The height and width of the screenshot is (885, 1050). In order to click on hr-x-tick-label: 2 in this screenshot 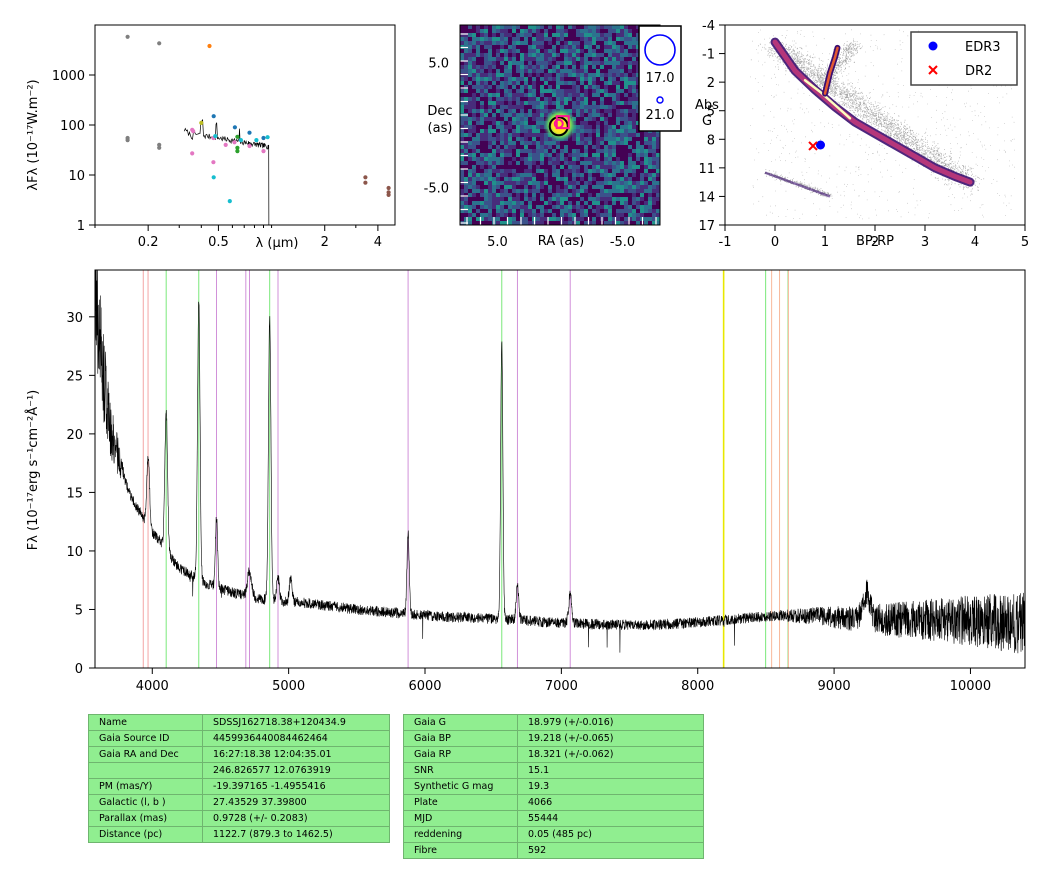, I will do `click(875, 242)`.